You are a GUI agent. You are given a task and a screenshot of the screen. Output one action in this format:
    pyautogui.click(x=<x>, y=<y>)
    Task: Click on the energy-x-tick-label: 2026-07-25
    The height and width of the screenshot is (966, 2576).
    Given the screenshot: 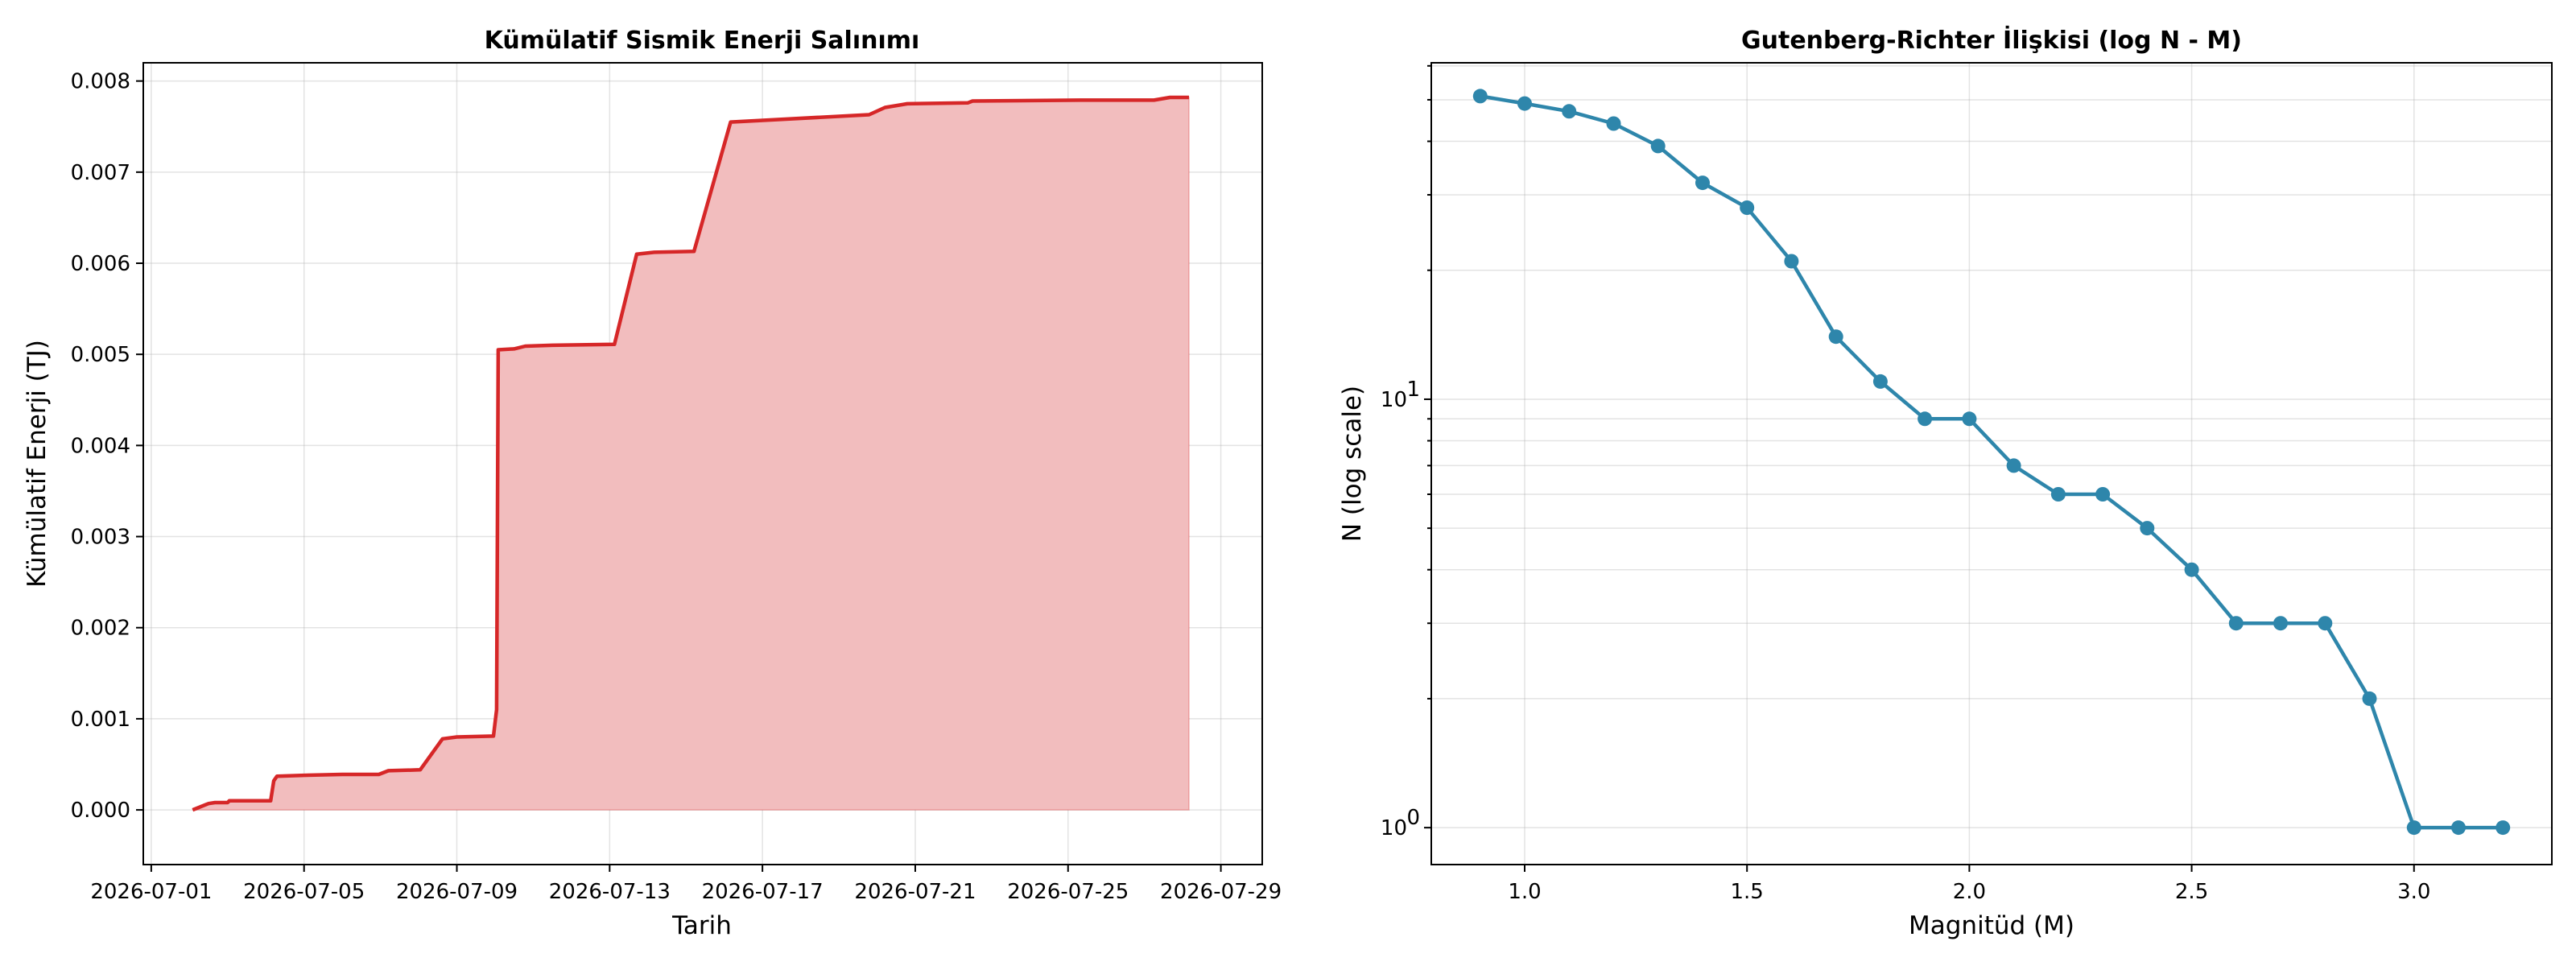 What is the action you would take?
    pyautogui.click(x=1068, y=892)
    